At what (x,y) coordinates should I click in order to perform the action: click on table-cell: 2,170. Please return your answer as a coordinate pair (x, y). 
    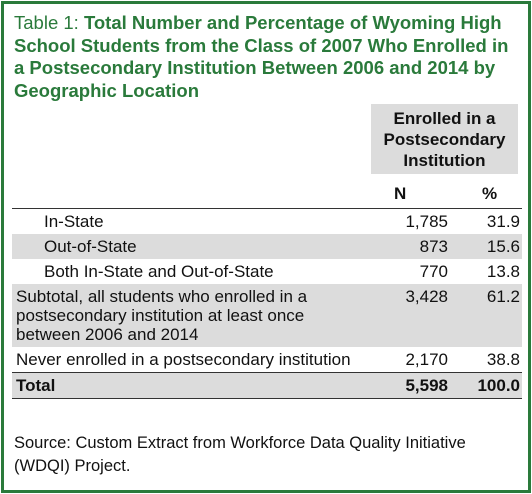
    Looking at the image, I should click on (426, 359).